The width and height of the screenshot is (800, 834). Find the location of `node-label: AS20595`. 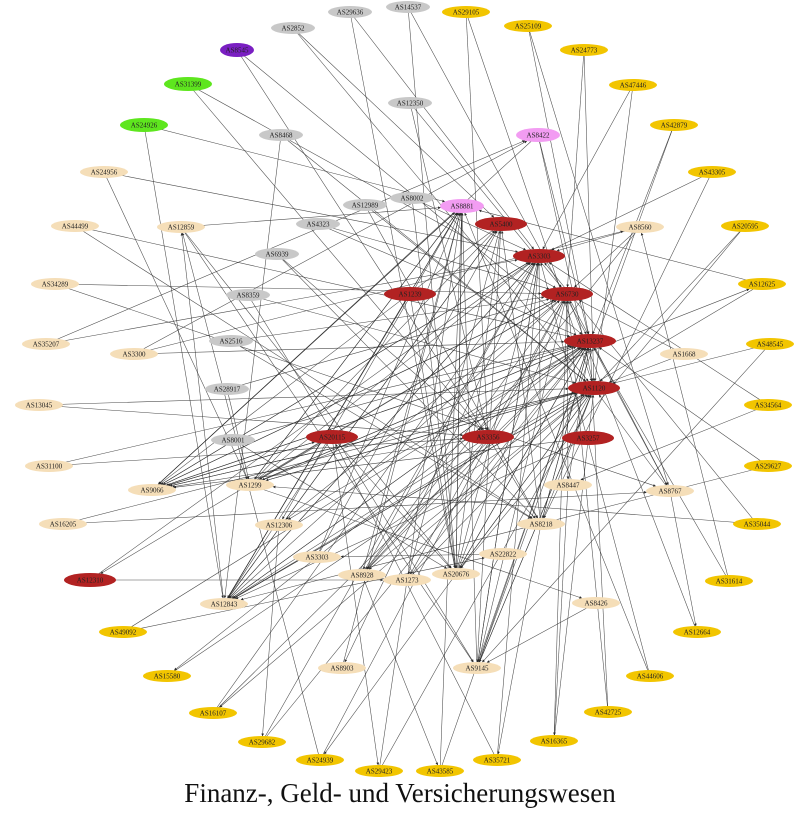

node-label: AS20595 is located at coordinates (745, 226).